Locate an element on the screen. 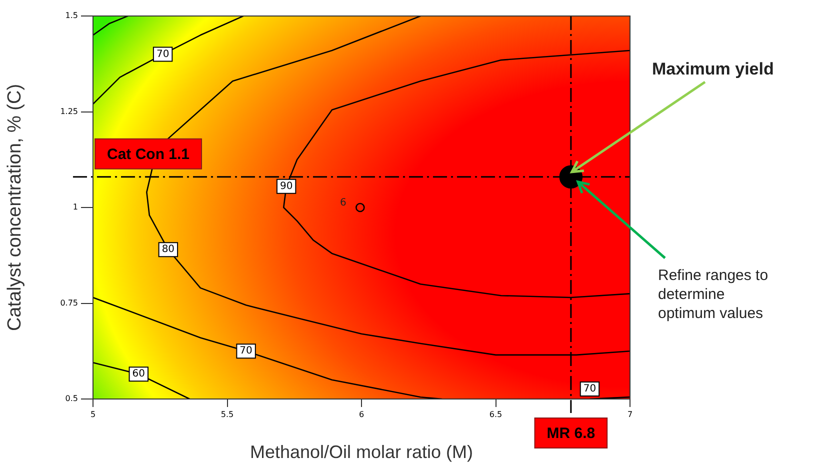 The width and height of the screenshot is (814, 468). annotation: Maximum yield is located at coordinates (713, 69).